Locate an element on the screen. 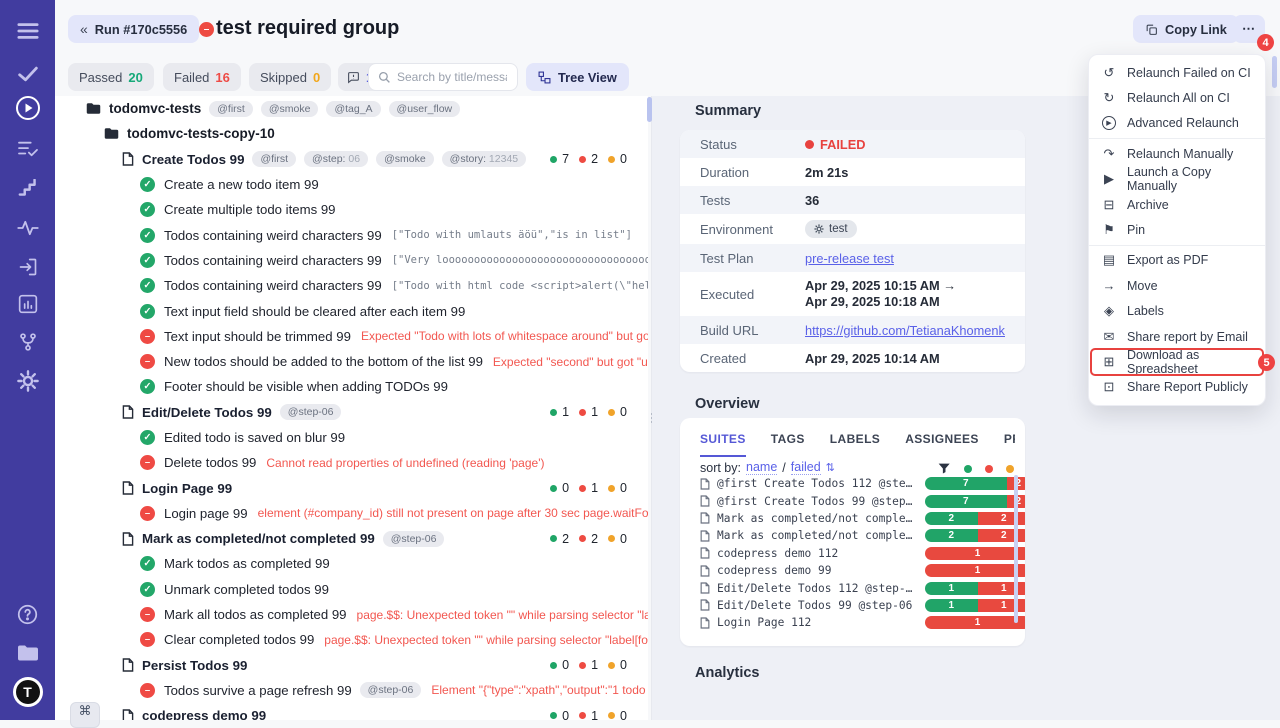  filter-failed: Failed 16 is located at coordinates (202, 77).